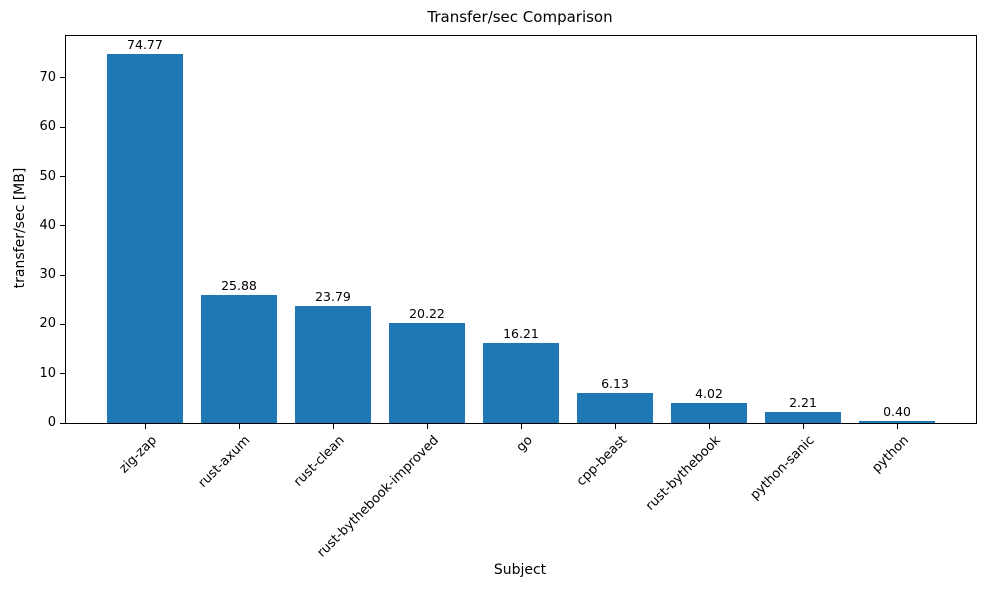  What do you see at coordinates (47, 176) in the screenshot?
I see `y-tick-label: 50` at bounding box center [47, 176].